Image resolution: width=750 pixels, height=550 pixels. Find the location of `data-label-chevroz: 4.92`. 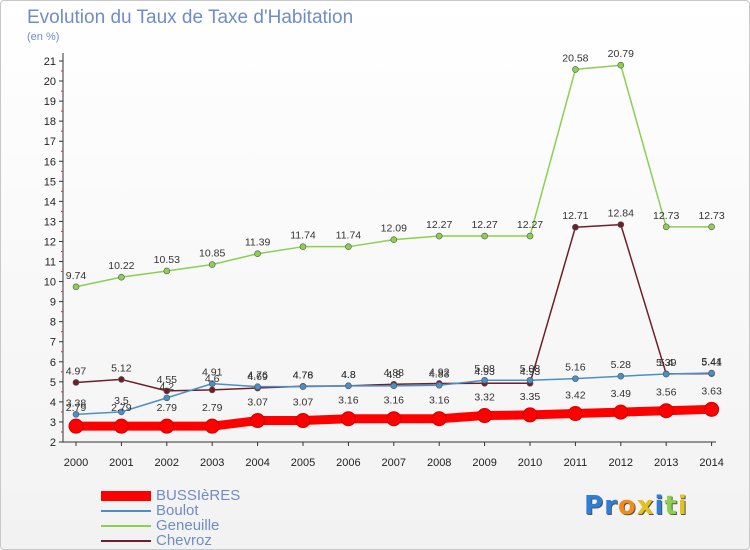

data-label-chevroz: 4.92 is located at coordinates (439, 372).